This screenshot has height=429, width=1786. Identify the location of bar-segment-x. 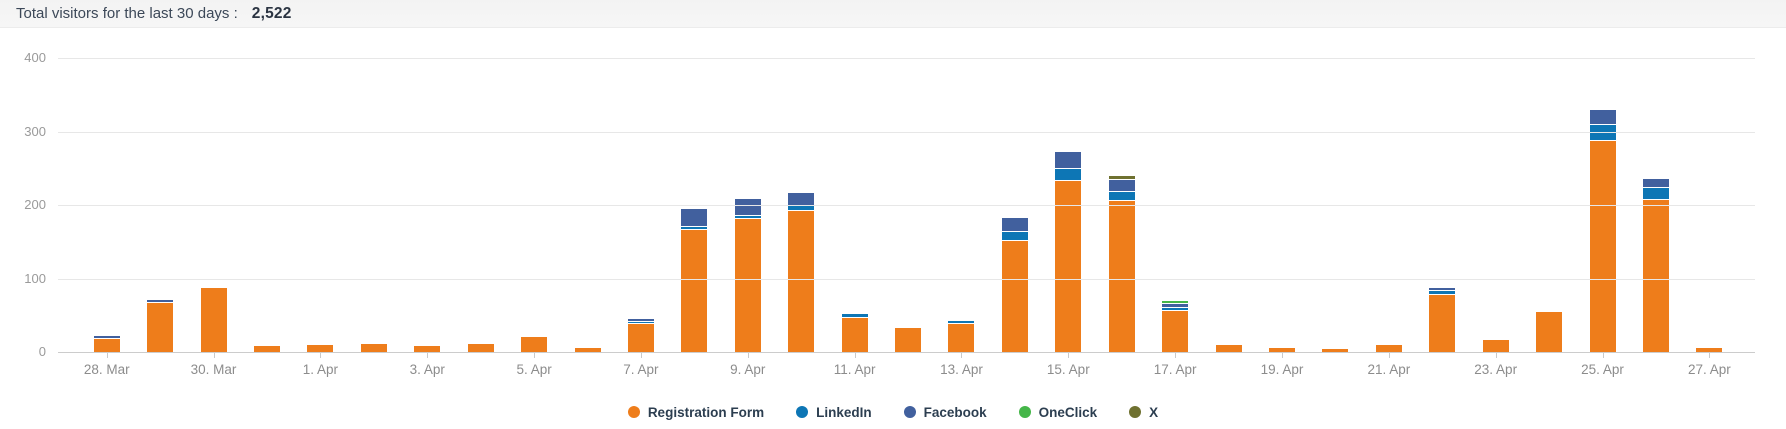
(1121, 177).